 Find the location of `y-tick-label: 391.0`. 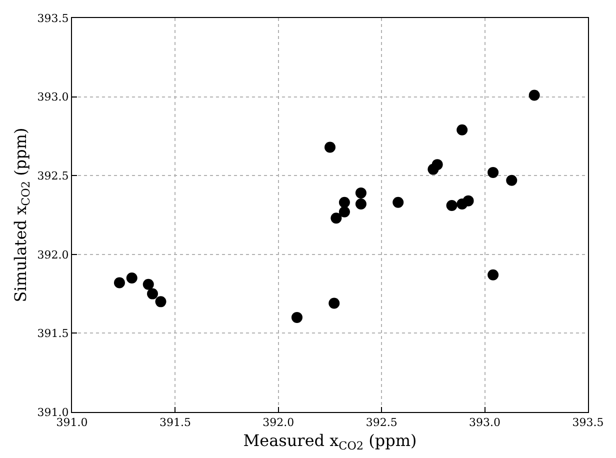

y-tick-label: 391.0 is located at coordinates (53, 412).